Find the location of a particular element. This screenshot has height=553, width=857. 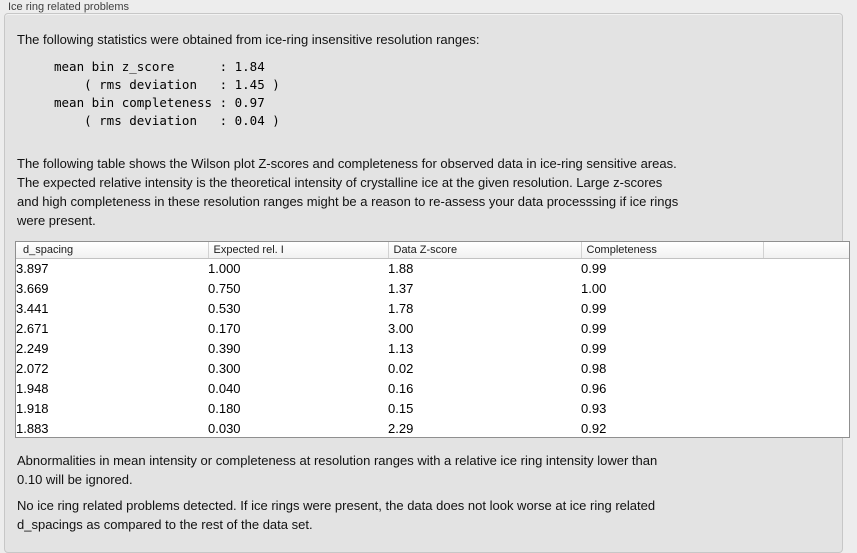

table-cell: 0.96 is located at coordinates (594, 388).